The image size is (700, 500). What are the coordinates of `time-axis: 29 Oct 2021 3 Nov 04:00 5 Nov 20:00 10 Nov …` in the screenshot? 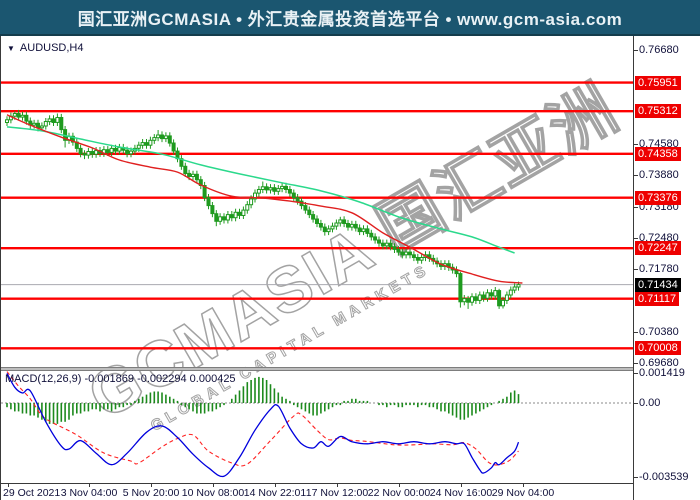 It's located at (317, 491).